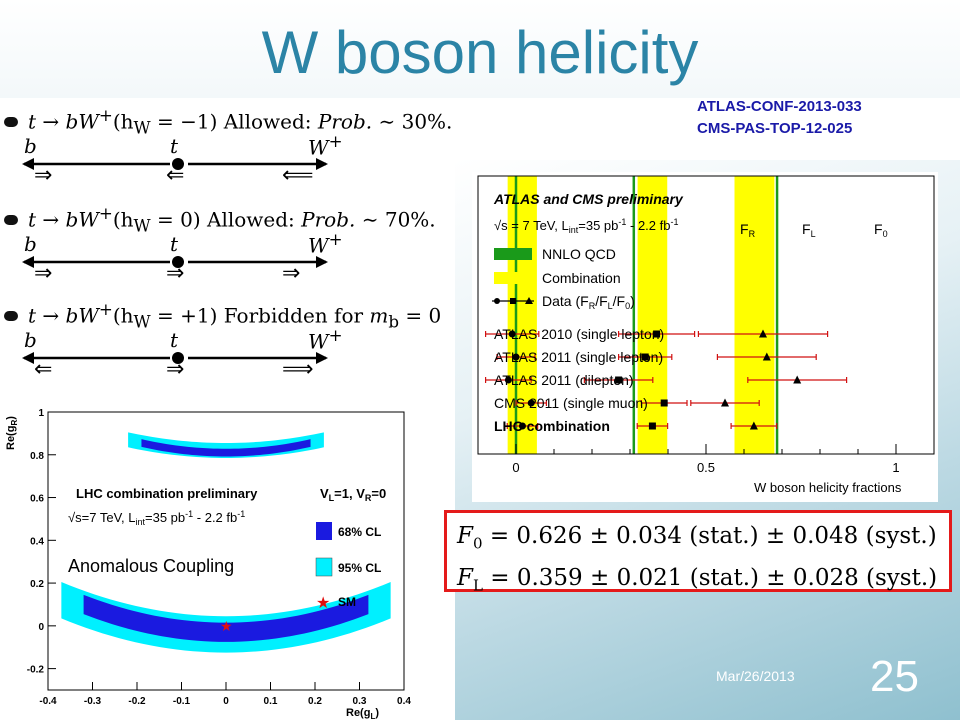  I want to click on bullet-icon, so click(11, 122).